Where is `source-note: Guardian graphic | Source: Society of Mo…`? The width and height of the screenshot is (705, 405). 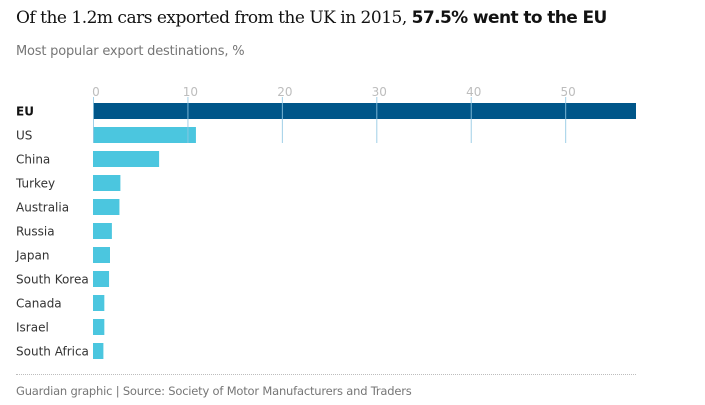 source-note: Guardian graphic | Source: Society of Mo… is located at coordinates (214, 391).